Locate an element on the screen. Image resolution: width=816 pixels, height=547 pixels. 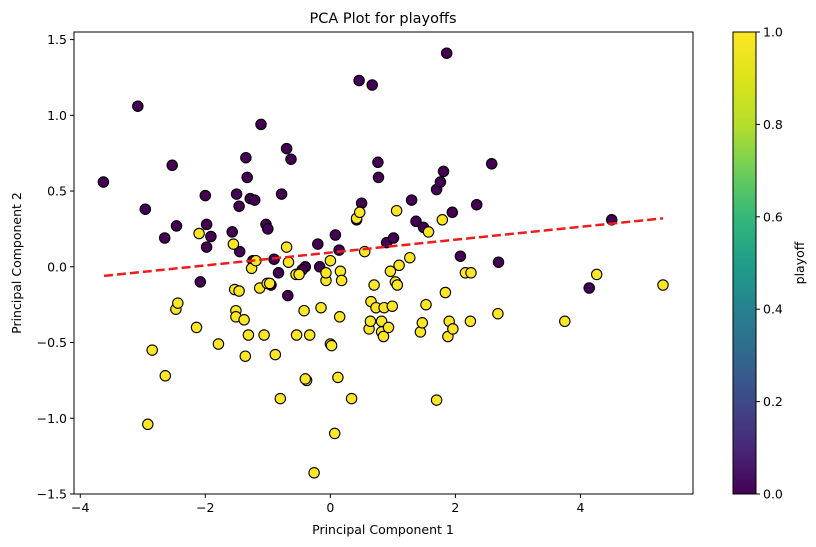
y-tick-label: 0.5 is located at coordinates (57, 191).